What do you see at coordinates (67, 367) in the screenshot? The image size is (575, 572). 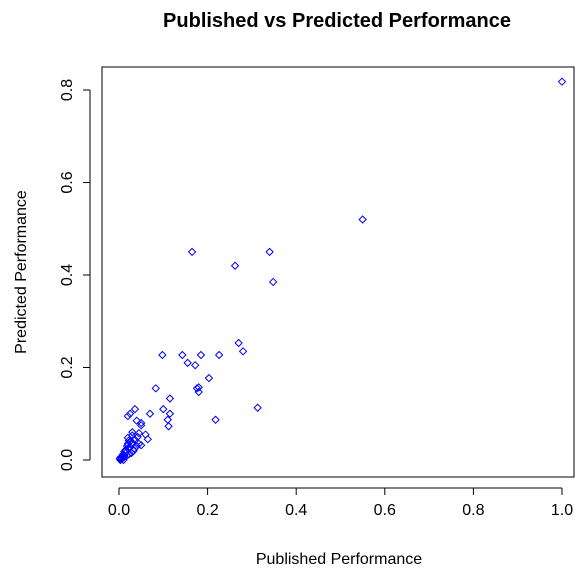 I see `y-tick-label: 0.2` at bounding box center [67, 367].